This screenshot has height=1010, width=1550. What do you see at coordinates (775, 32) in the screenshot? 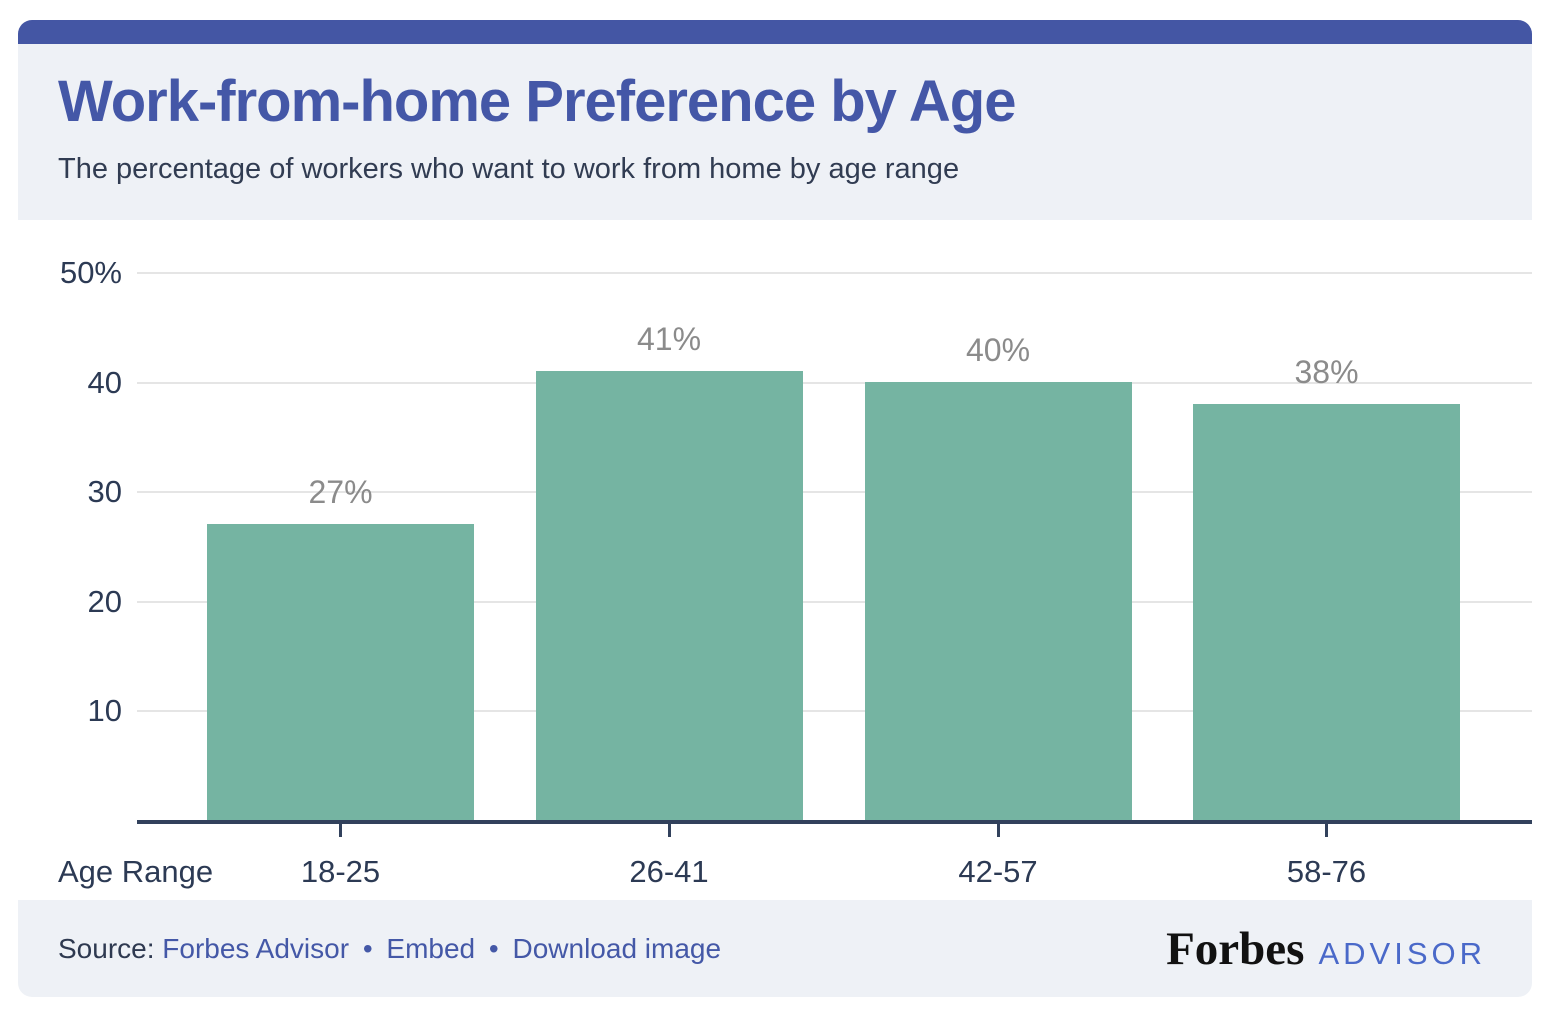
I see `accent-bar` at bounding box center [775, 32].